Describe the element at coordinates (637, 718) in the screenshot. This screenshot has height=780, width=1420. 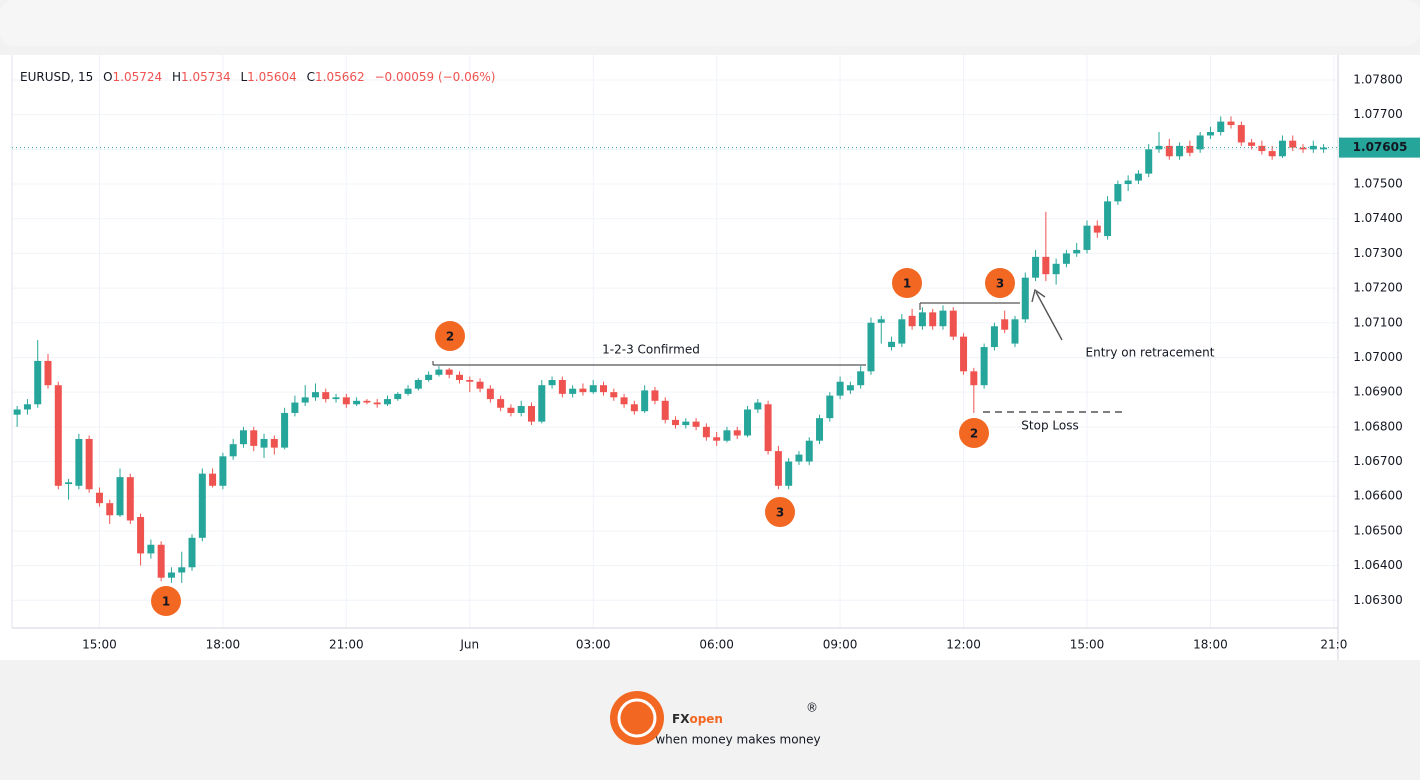
I see `logo-icon-detail` at that location.